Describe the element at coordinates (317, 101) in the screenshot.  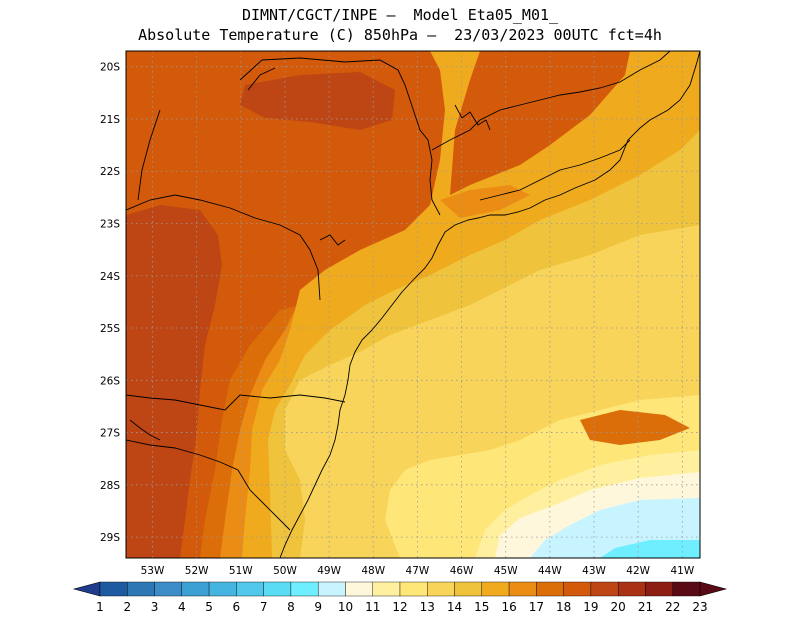
I see `field-band-20-north` at that location.